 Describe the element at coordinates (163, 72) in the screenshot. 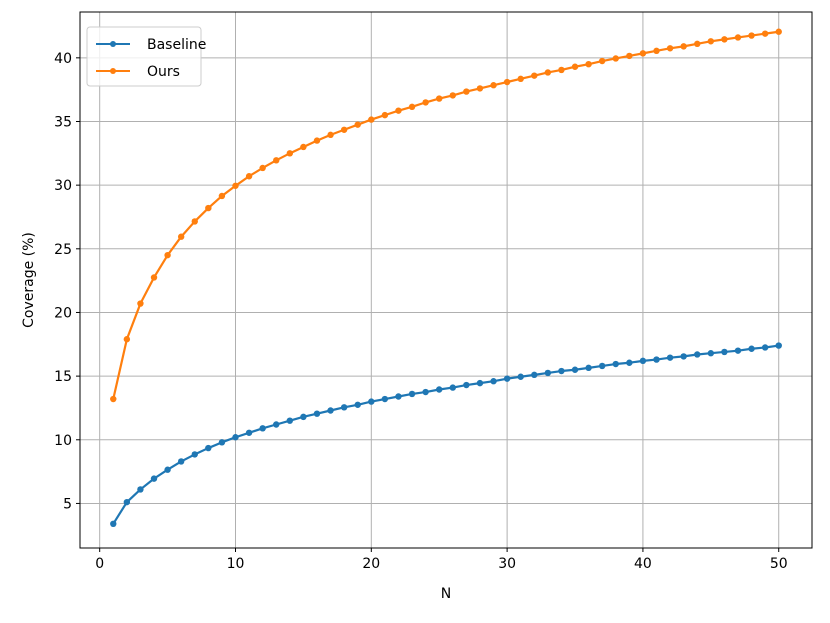

I see `legend-label-ours: Ours` at that location.